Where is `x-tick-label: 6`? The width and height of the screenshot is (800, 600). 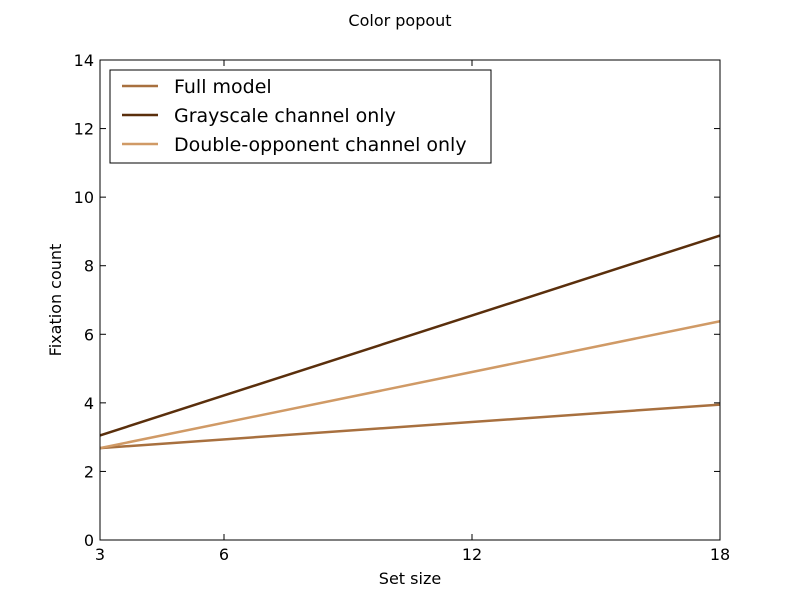 x-tick-label: 6 is located at coordinates (224, 554).